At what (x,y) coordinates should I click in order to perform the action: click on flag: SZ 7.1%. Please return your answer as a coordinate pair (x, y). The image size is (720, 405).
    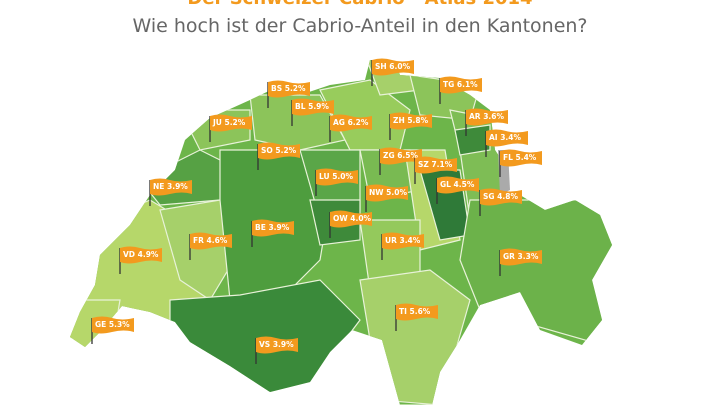
    Looking at the image, I should click on (435, 170).